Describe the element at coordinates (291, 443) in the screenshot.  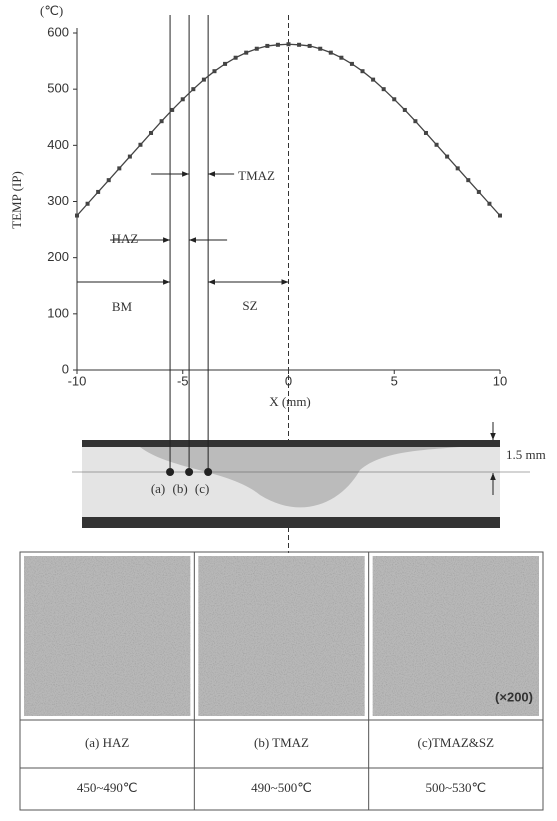
I see `section-top` at that location.